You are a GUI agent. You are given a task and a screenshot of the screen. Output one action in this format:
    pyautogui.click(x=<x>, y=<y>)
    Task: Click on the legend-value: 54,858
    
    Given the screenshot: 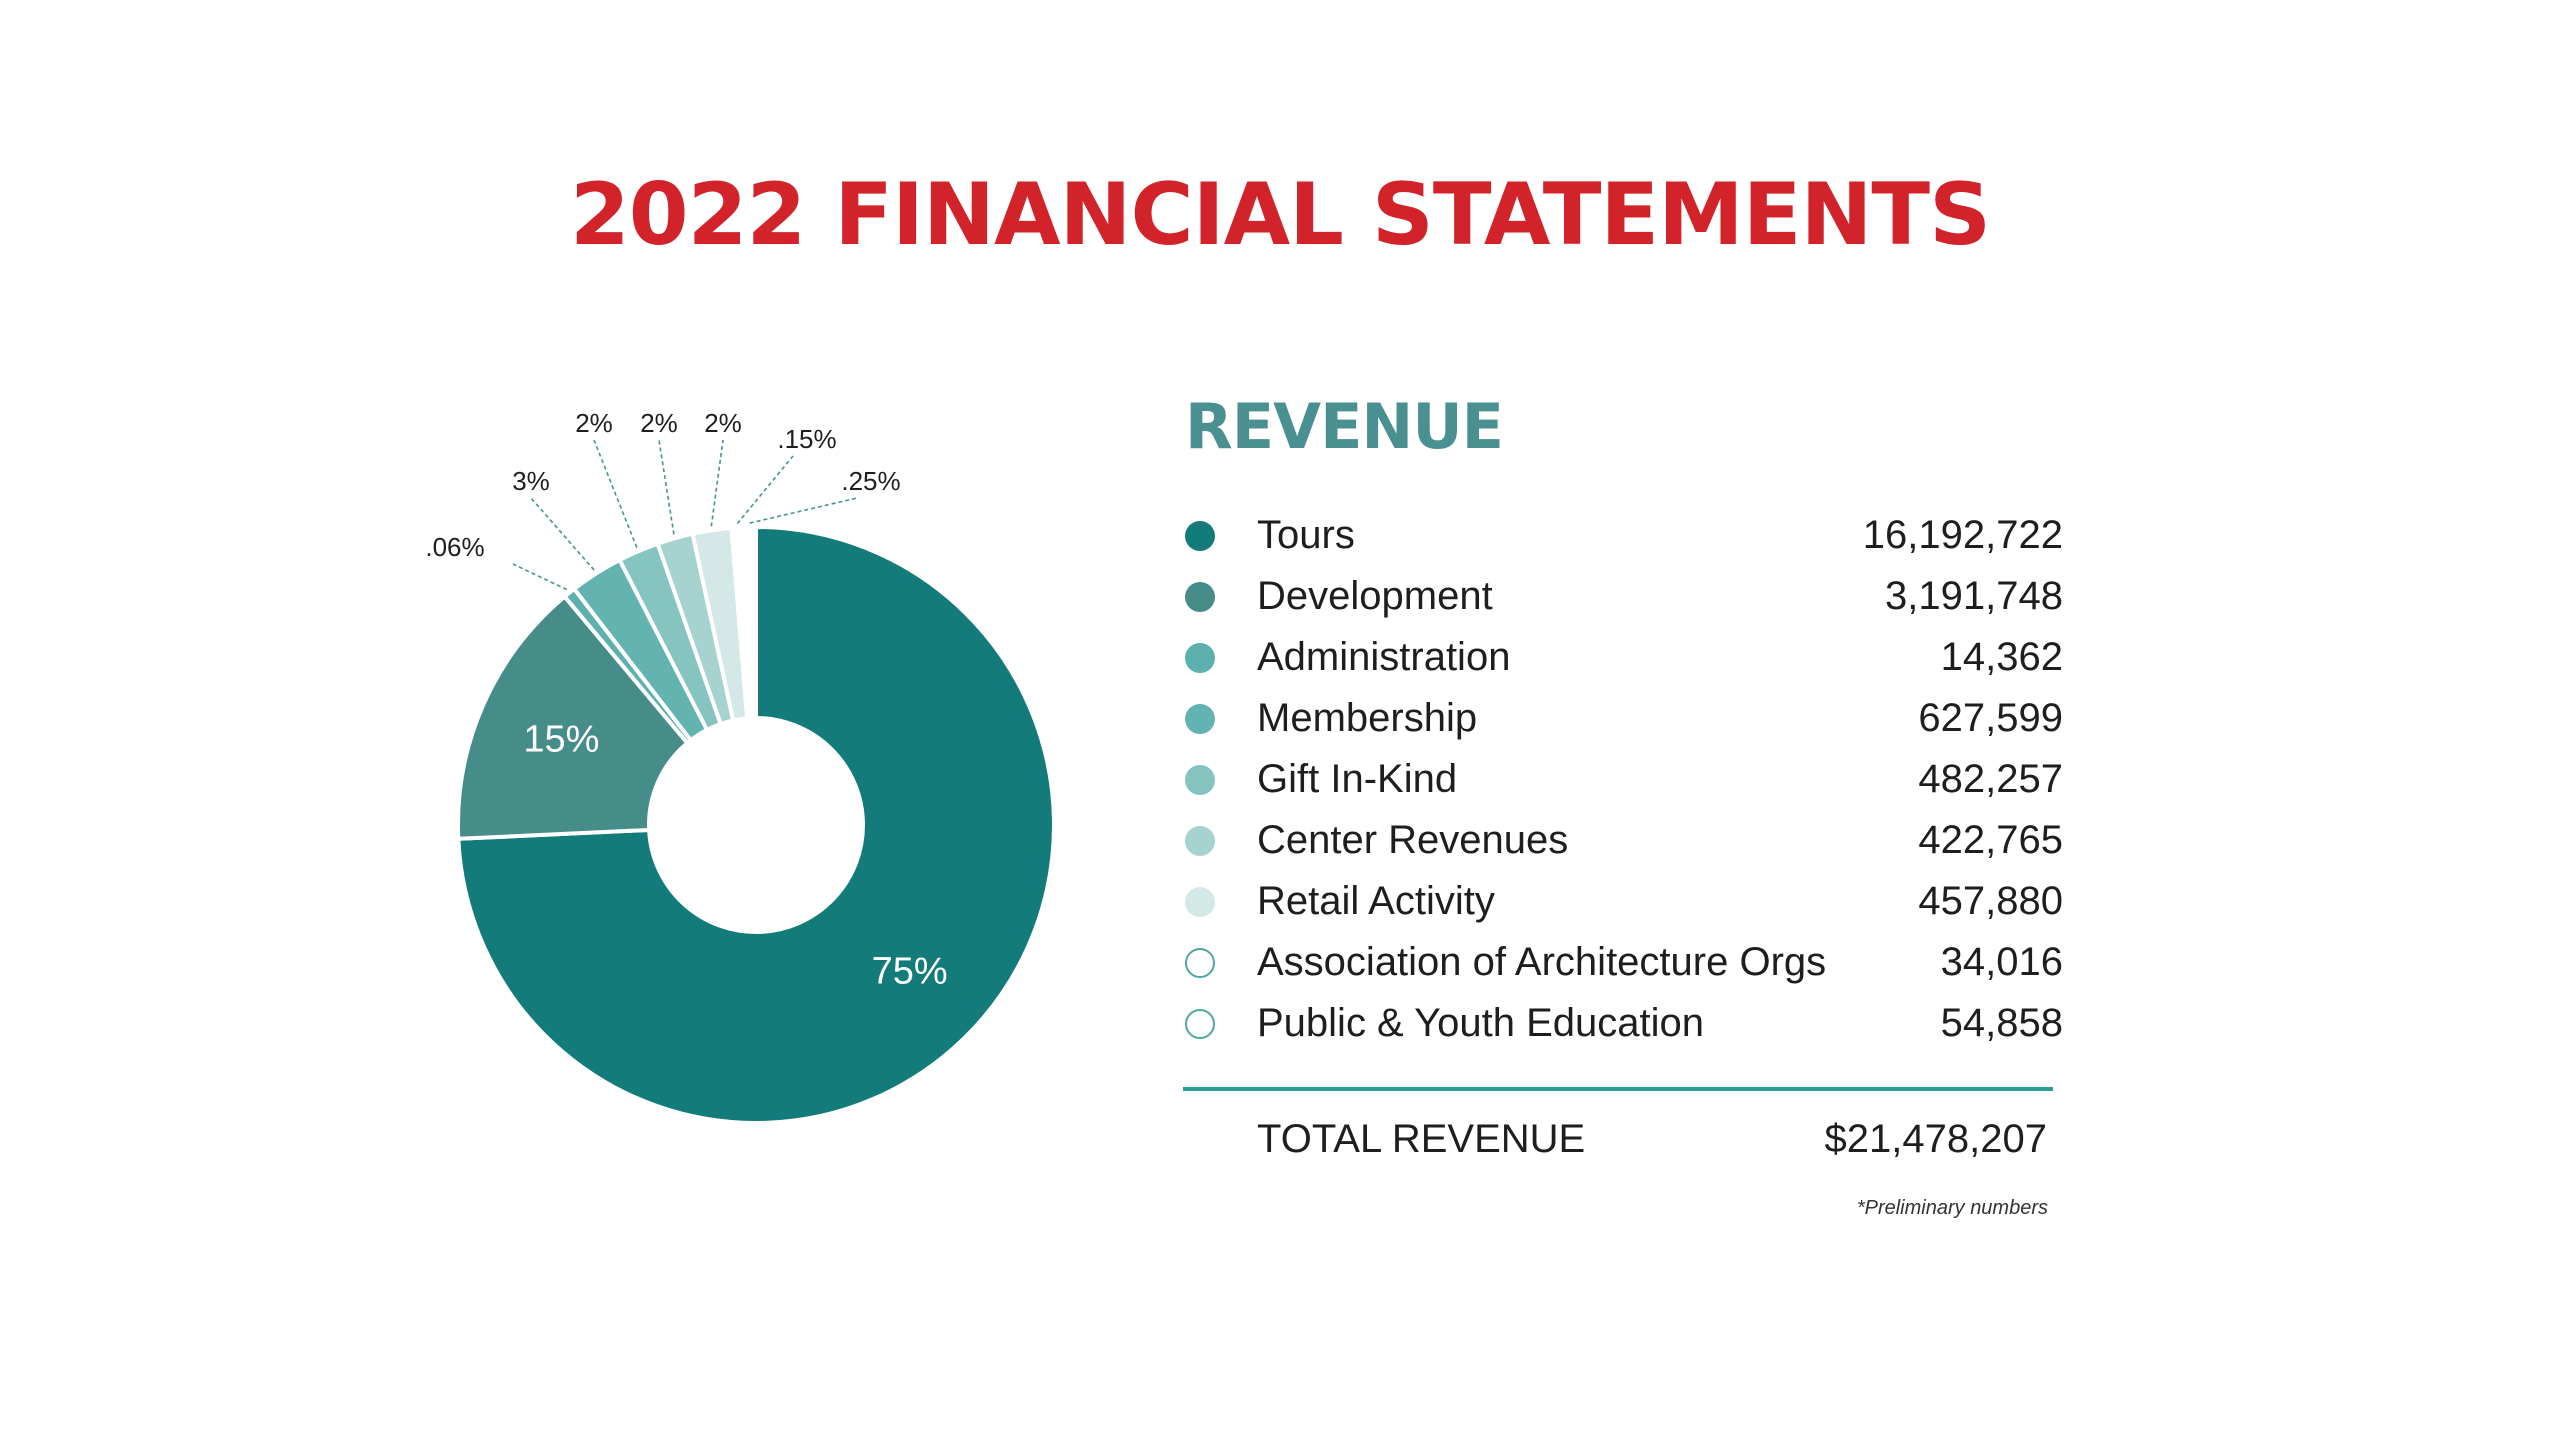 What is the action you would take?
    pyautogui.click(x=2001, y=1023)
    